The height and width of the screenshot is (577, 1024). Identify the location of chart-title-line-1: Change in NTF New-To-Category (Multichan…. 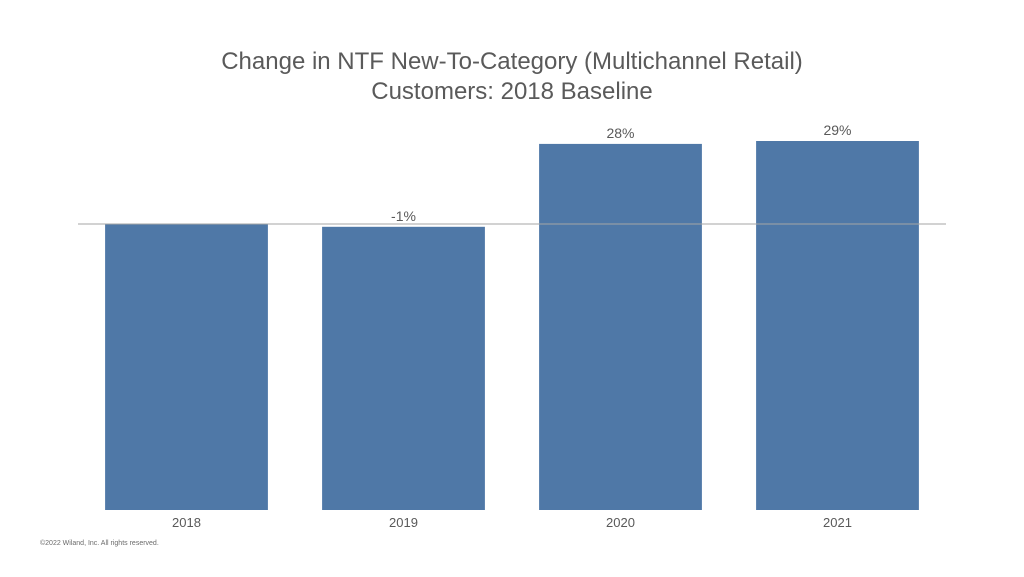
(512, 61).